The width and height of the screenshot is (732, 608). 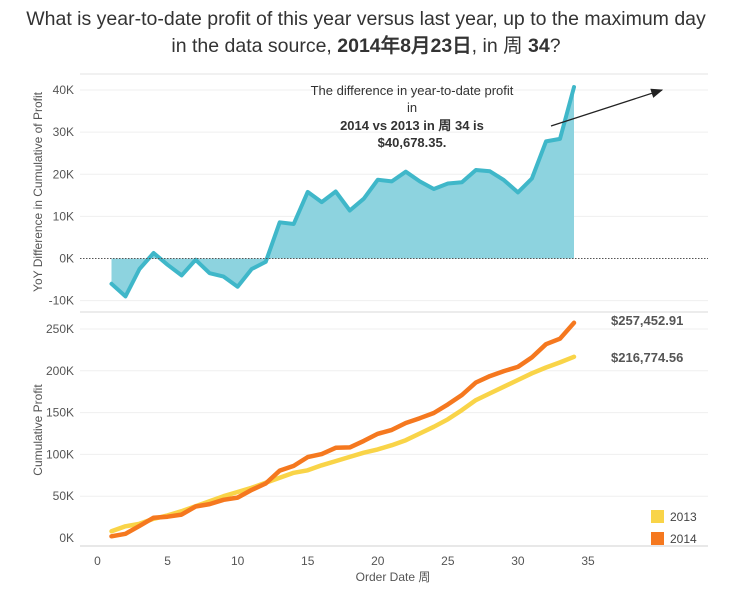 I want to click on bottom-y-tick: 200K, so click(x=60, y=371).